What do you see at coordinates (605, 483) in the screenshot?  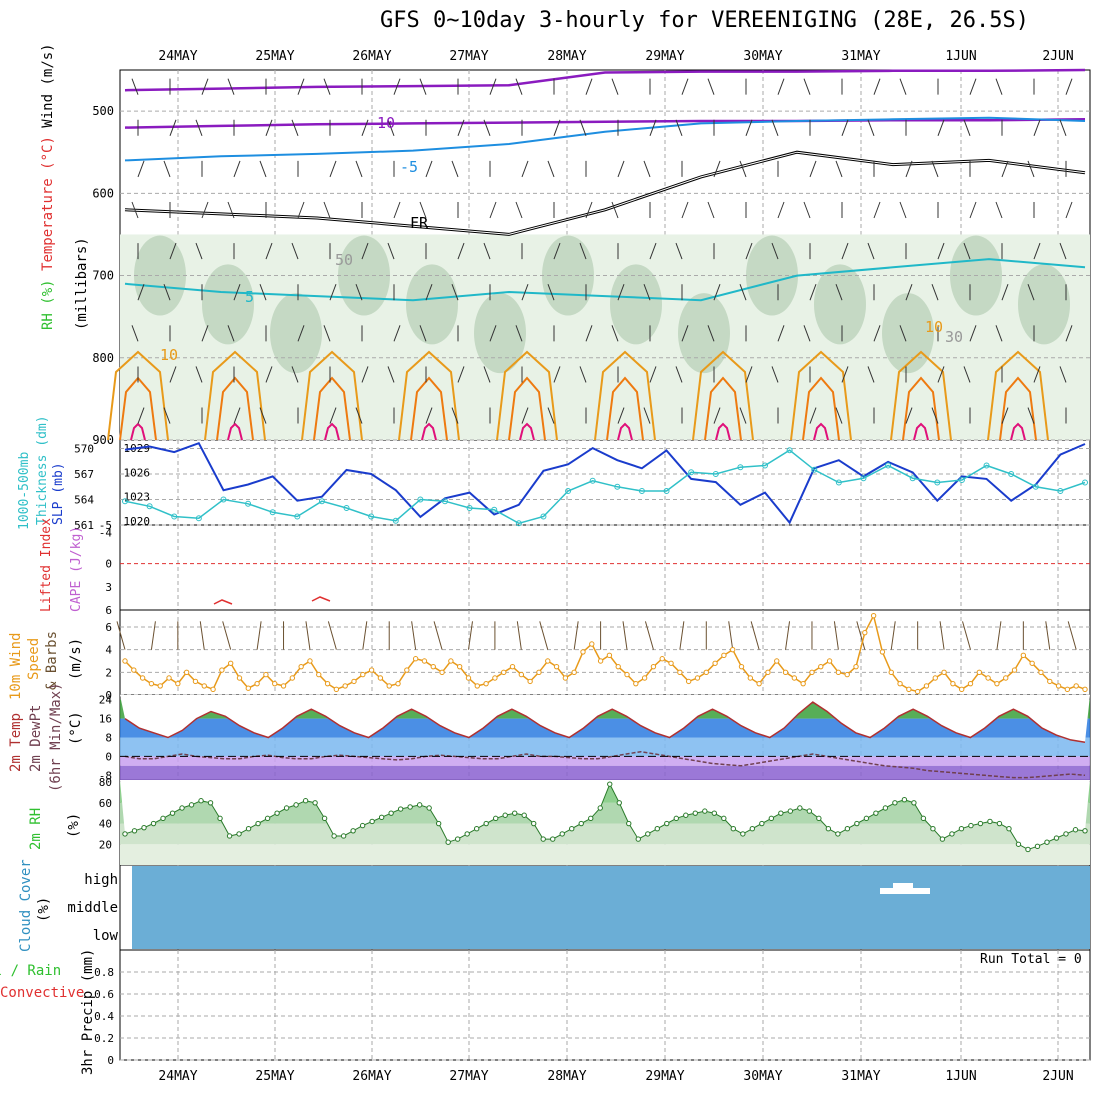 I see `slp-line` at bounding box center [605, 483].